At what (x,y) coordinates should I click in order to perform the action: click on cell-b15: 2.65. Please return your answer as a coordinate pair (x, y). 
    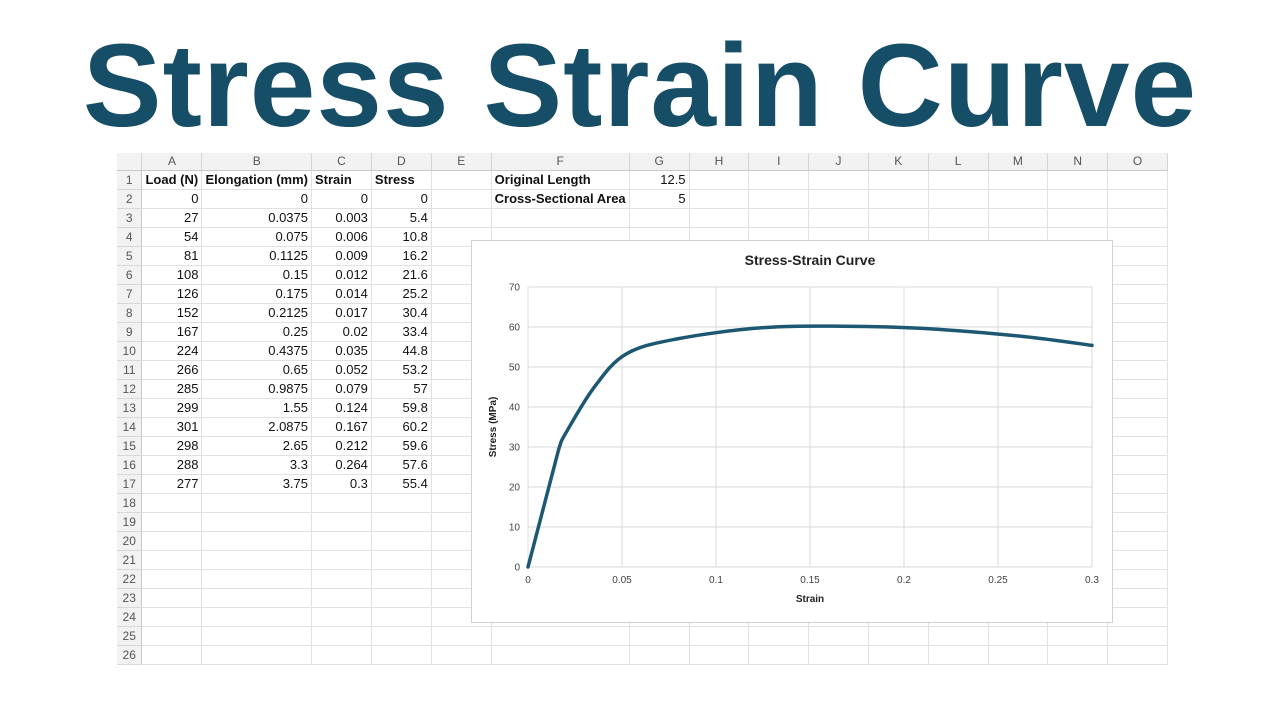
    Looking at the image, I should click on (256, 446).